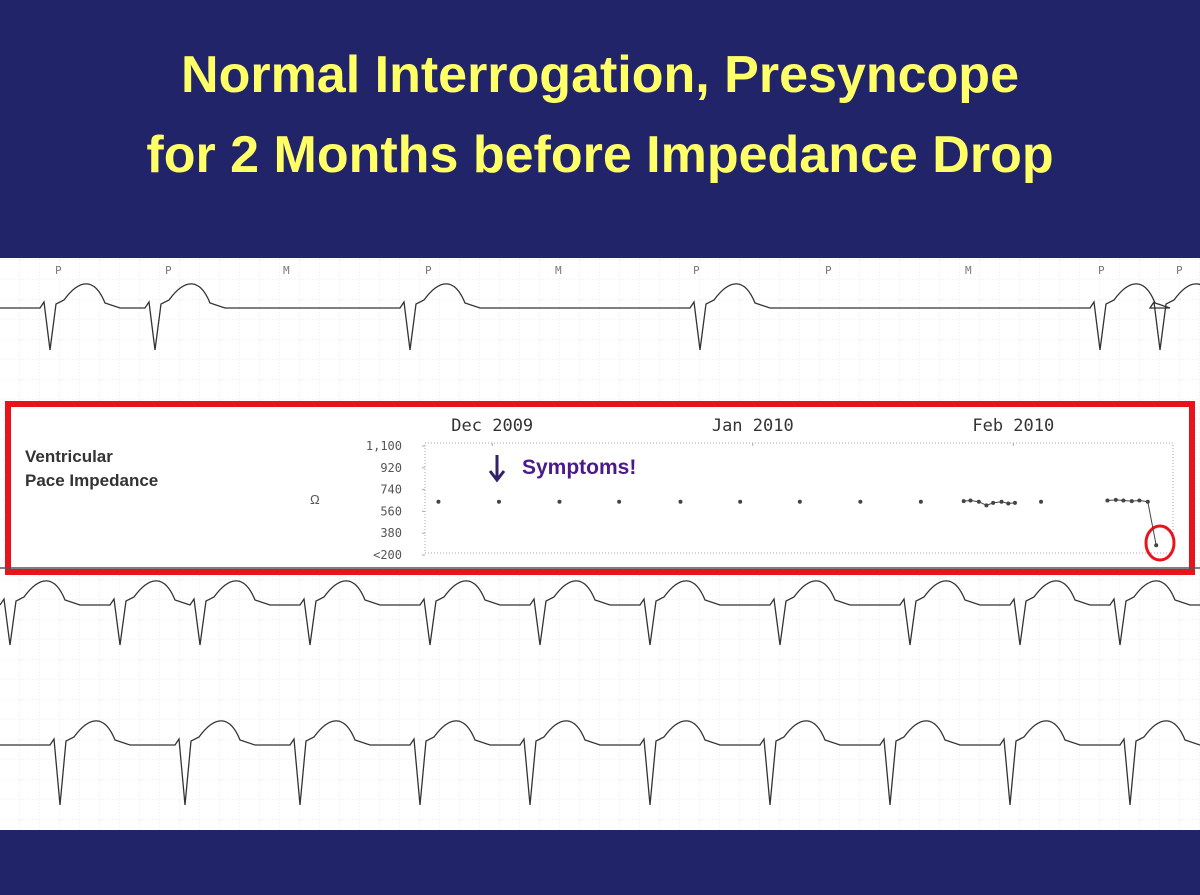  What do you see at coordinates (315, 499) in the screenshot?
I see `y-unit: Ω` at bounding box center [315, 499].